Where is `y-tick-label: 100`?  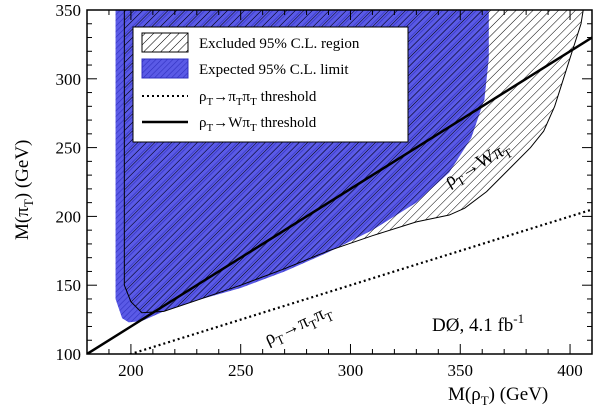 y-tick-label: 100 is located at coordinates (69, 354).